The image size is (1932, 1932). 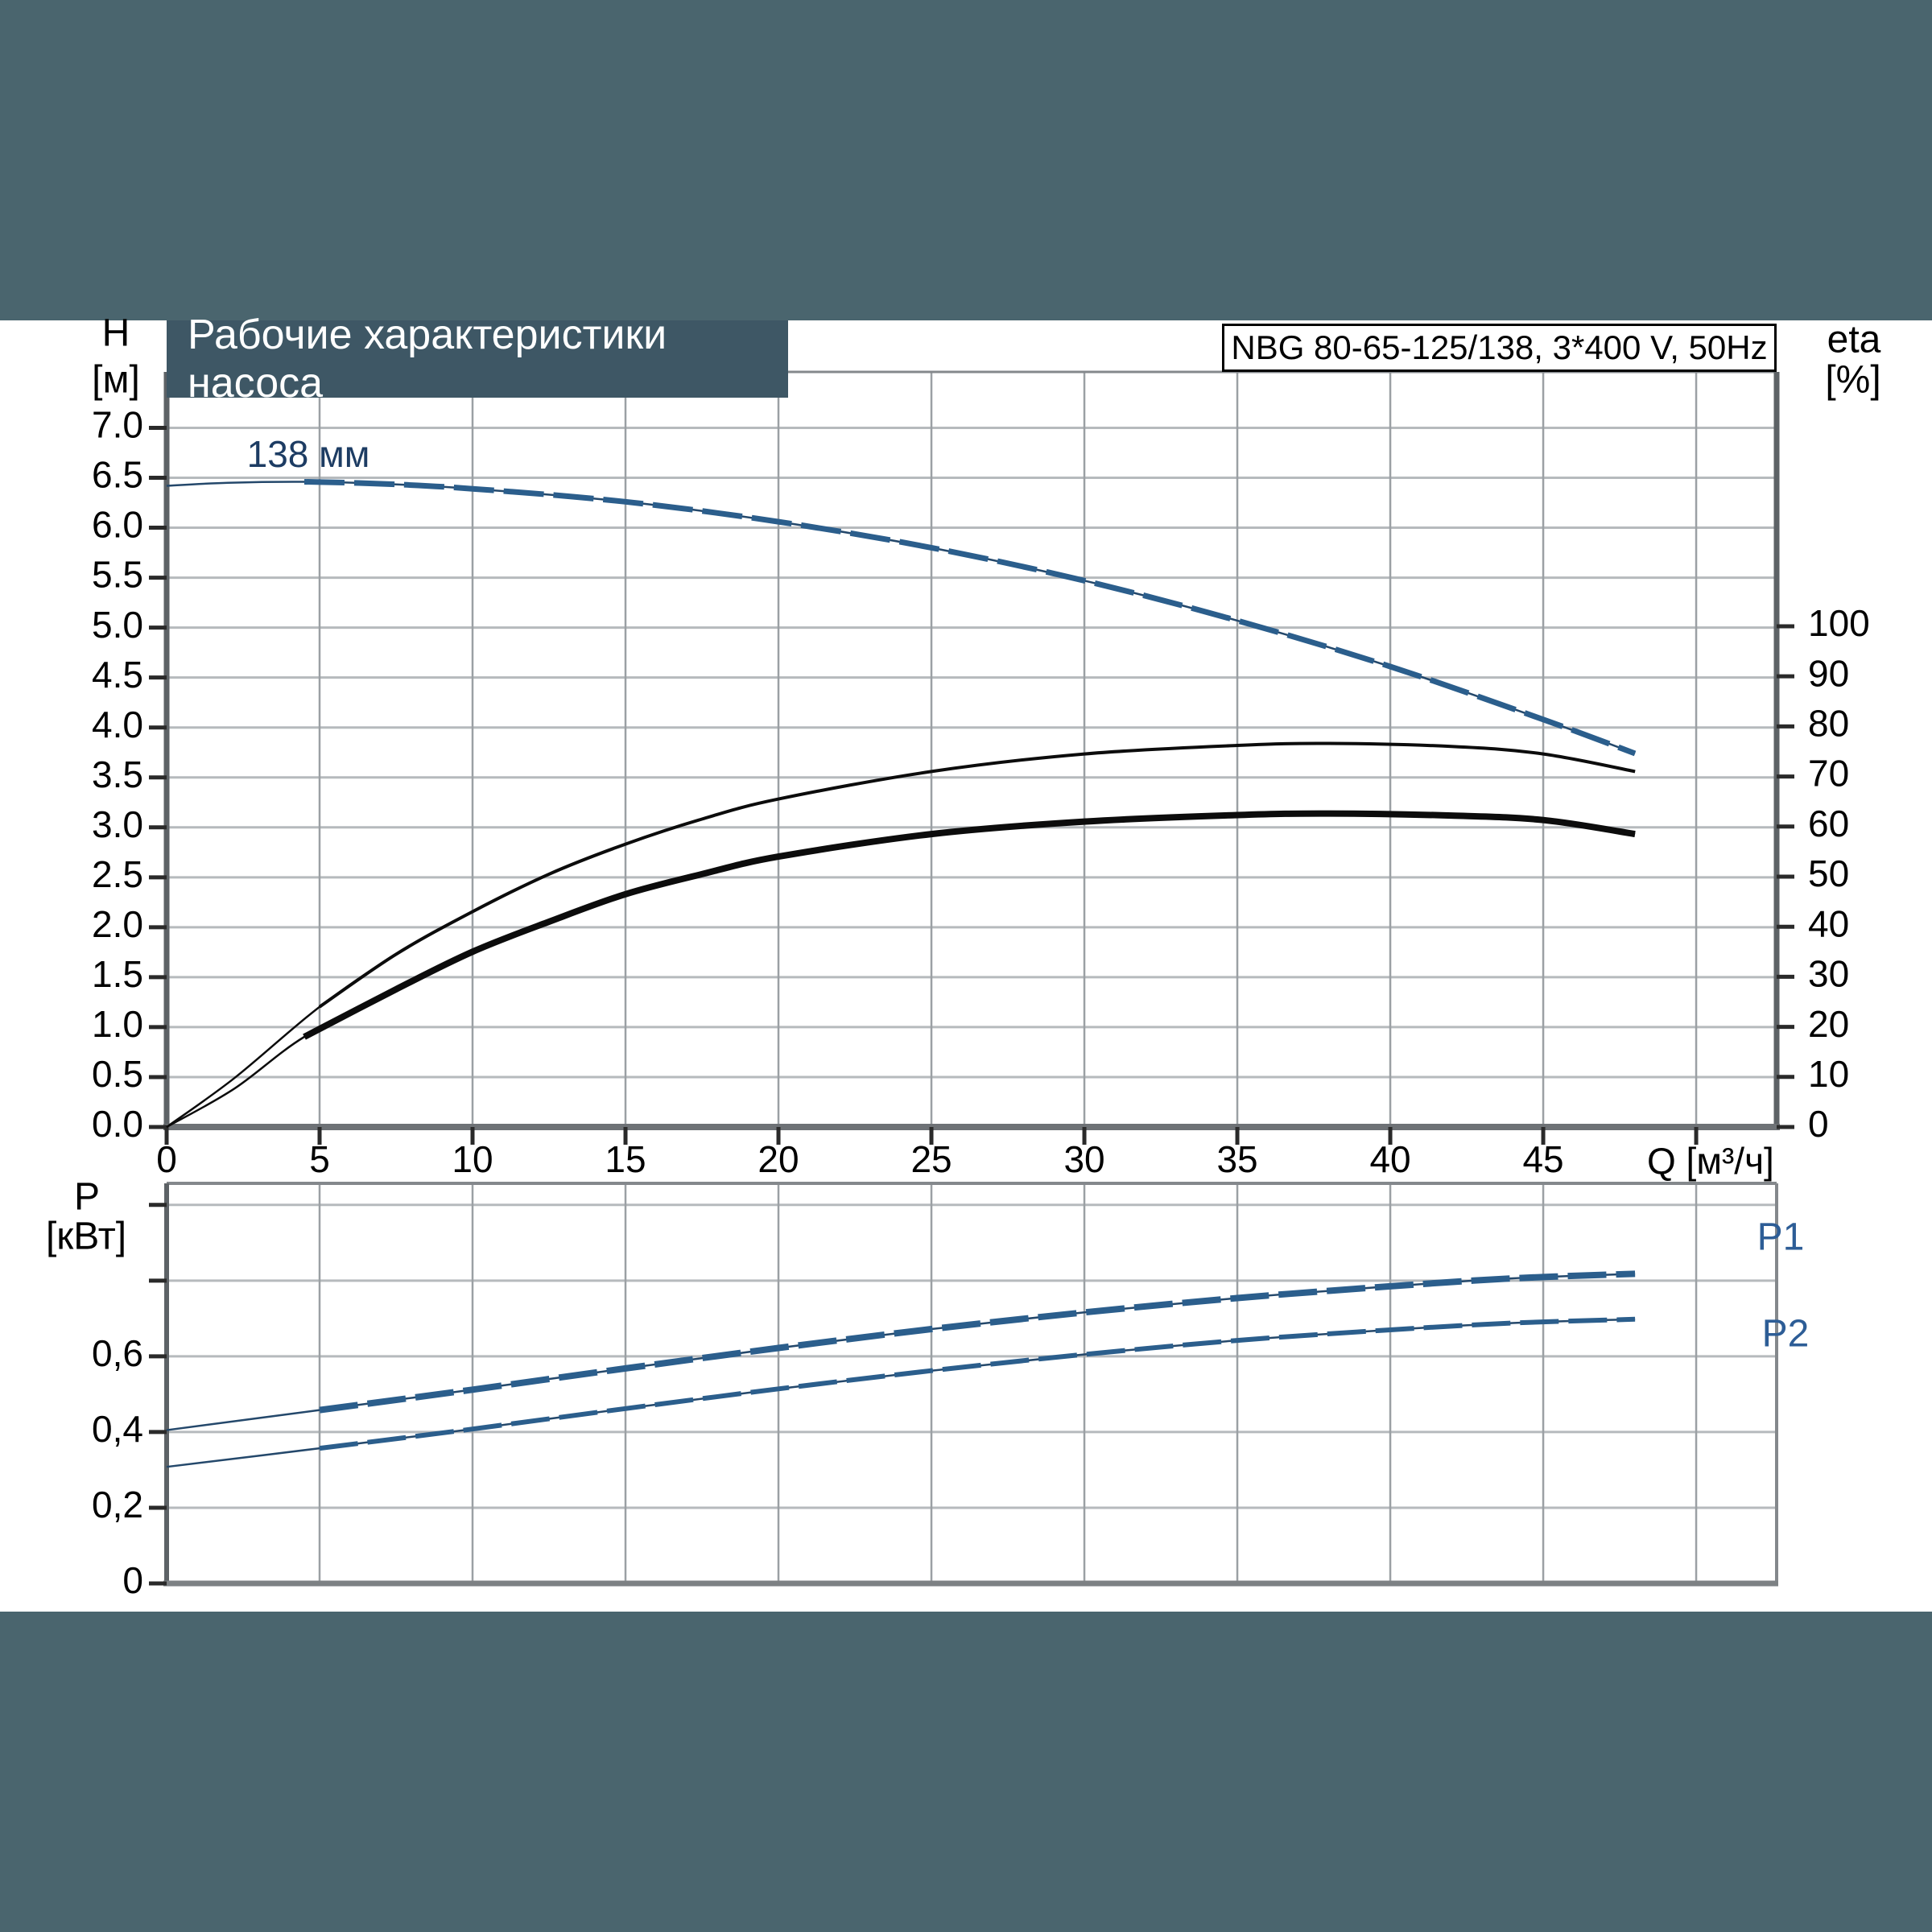 What do you see at coordinates (1853, 380) in the screenshot?
I see `eta-axis-unit: [%]` at bounding box center [1853, 380].